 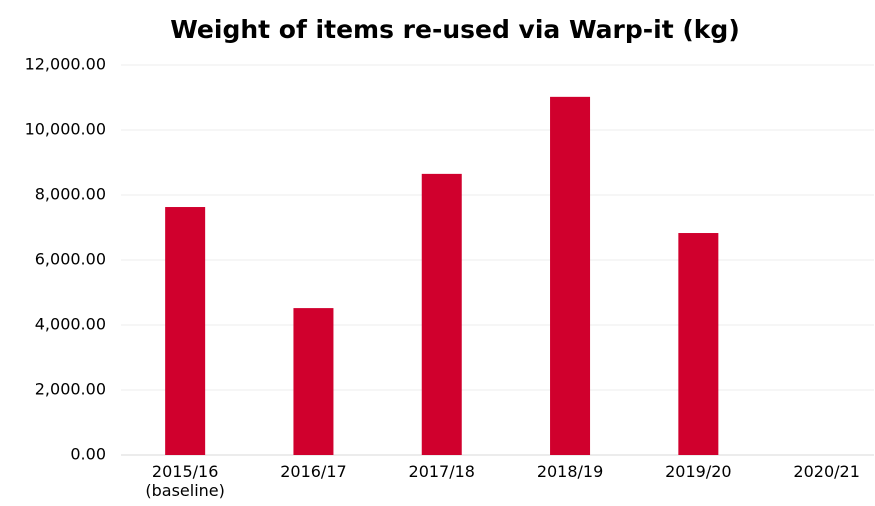 What do you see at coordinates (570, 471) in the screenshot?
I see `x-tick-label: 2018/19` at bounding box center [570, 471].